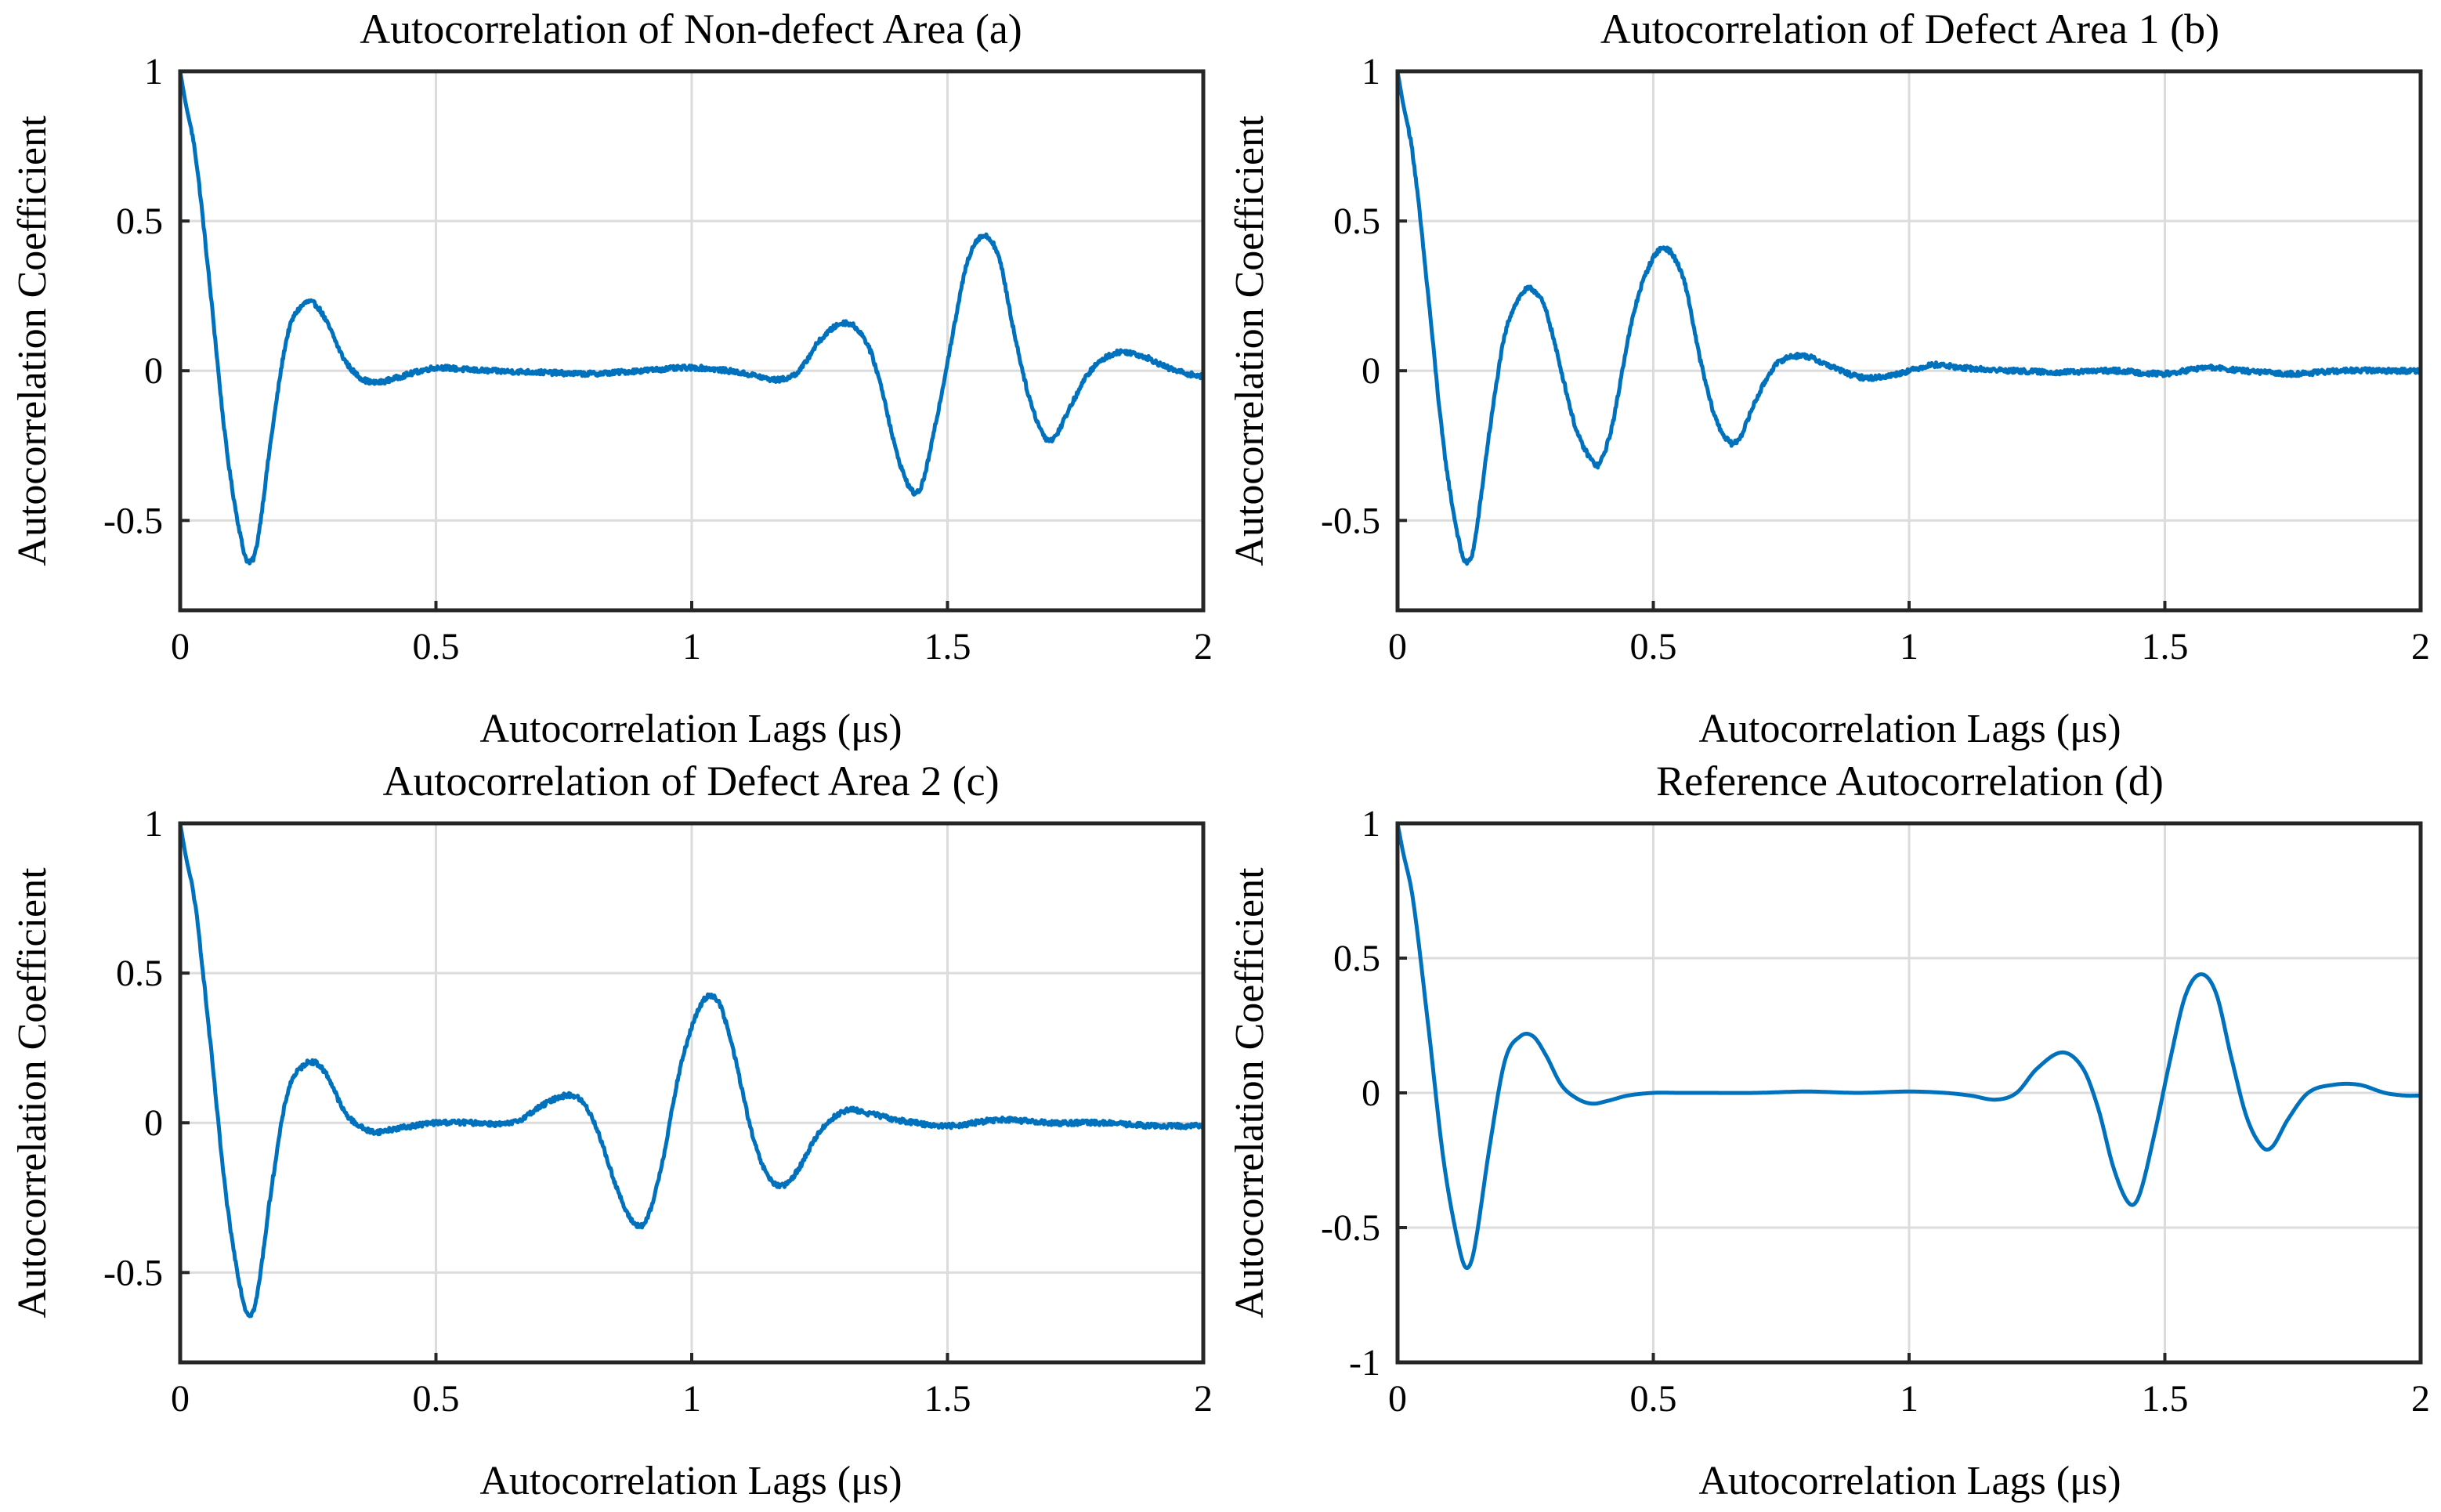 The height and width of the screenshot is (1512, 2441). What do you see at coordinates (1910, 782) in the screenshot?
I see `panel-d-title: Reference Autocorrelation (d)` at bounding box center [1910, 782].